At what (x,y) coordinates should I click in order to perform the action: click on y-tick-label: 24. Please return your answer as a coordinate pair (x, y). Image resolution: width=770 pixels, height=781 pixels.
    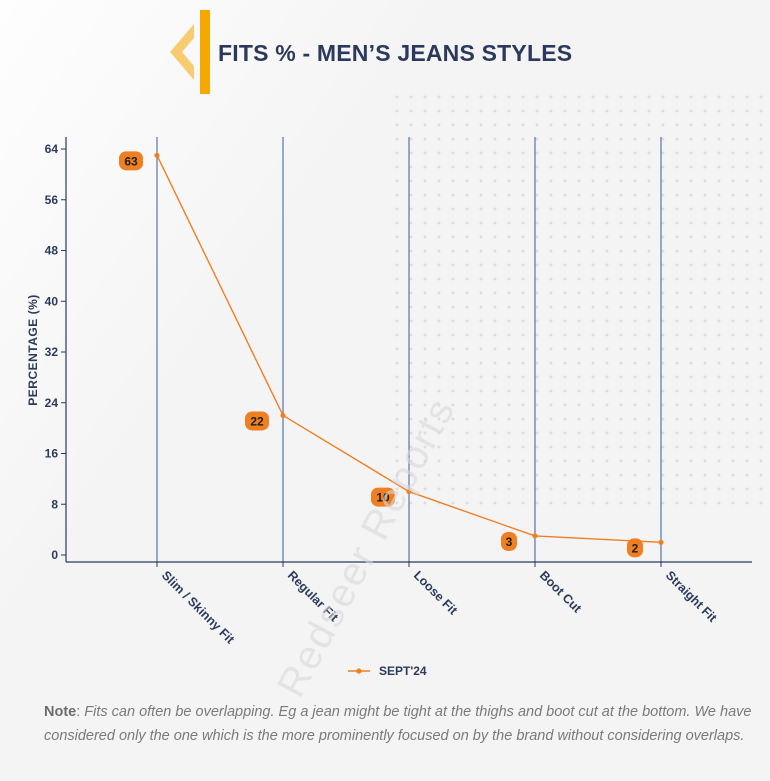
    Looking at the image, I should click on (52, 403).